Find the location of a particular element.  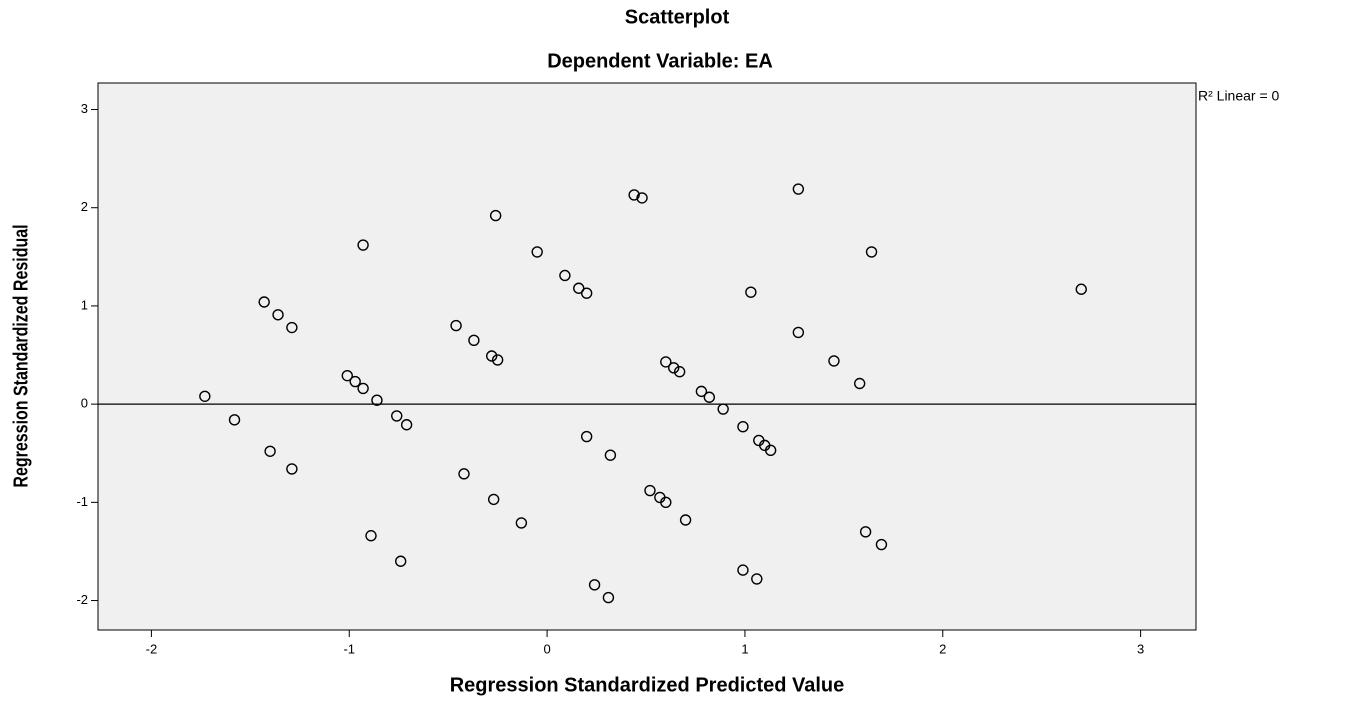

x-tick-label: 3 is located at coordinates (1140, 648).